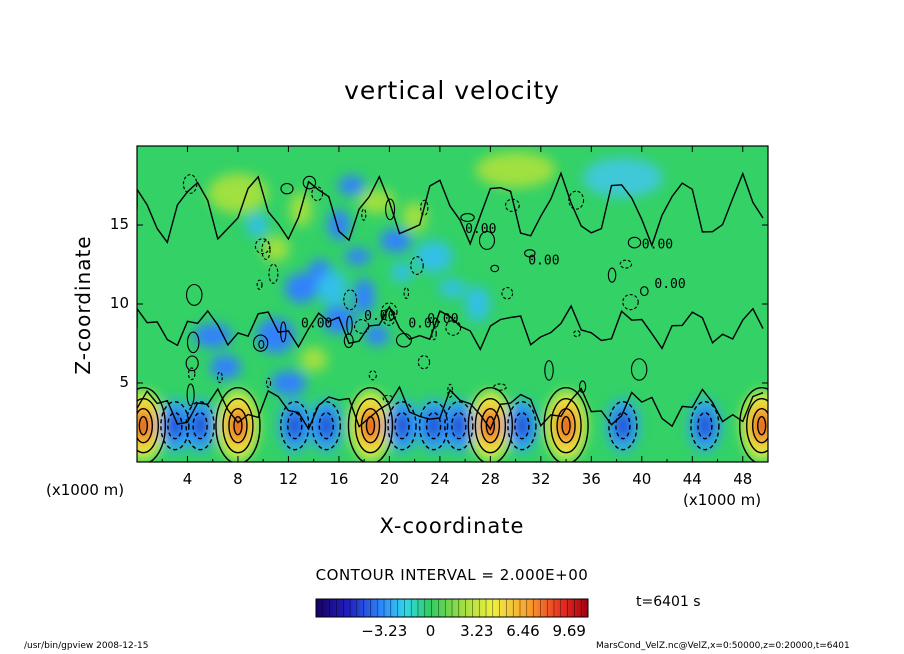  I want to click on x-tick-label: 28, so click(490, 479).